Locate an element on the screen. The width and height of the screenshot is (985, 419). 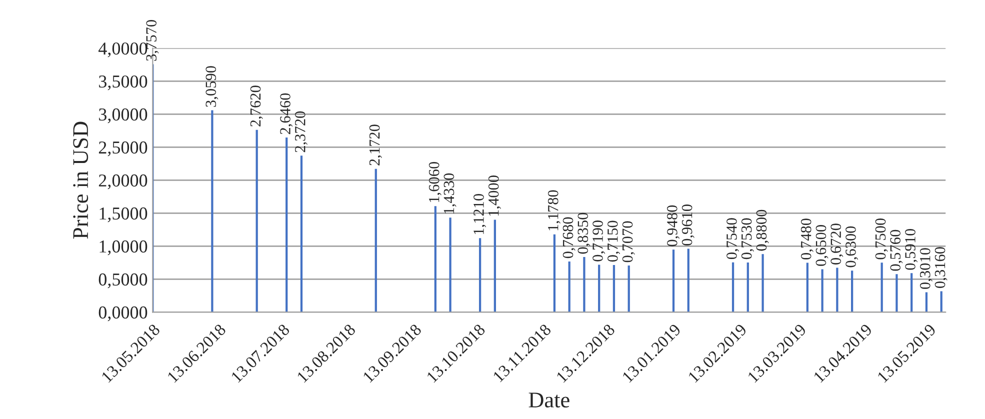
data-label: 0,7530 is located at coordinates (747, 239).